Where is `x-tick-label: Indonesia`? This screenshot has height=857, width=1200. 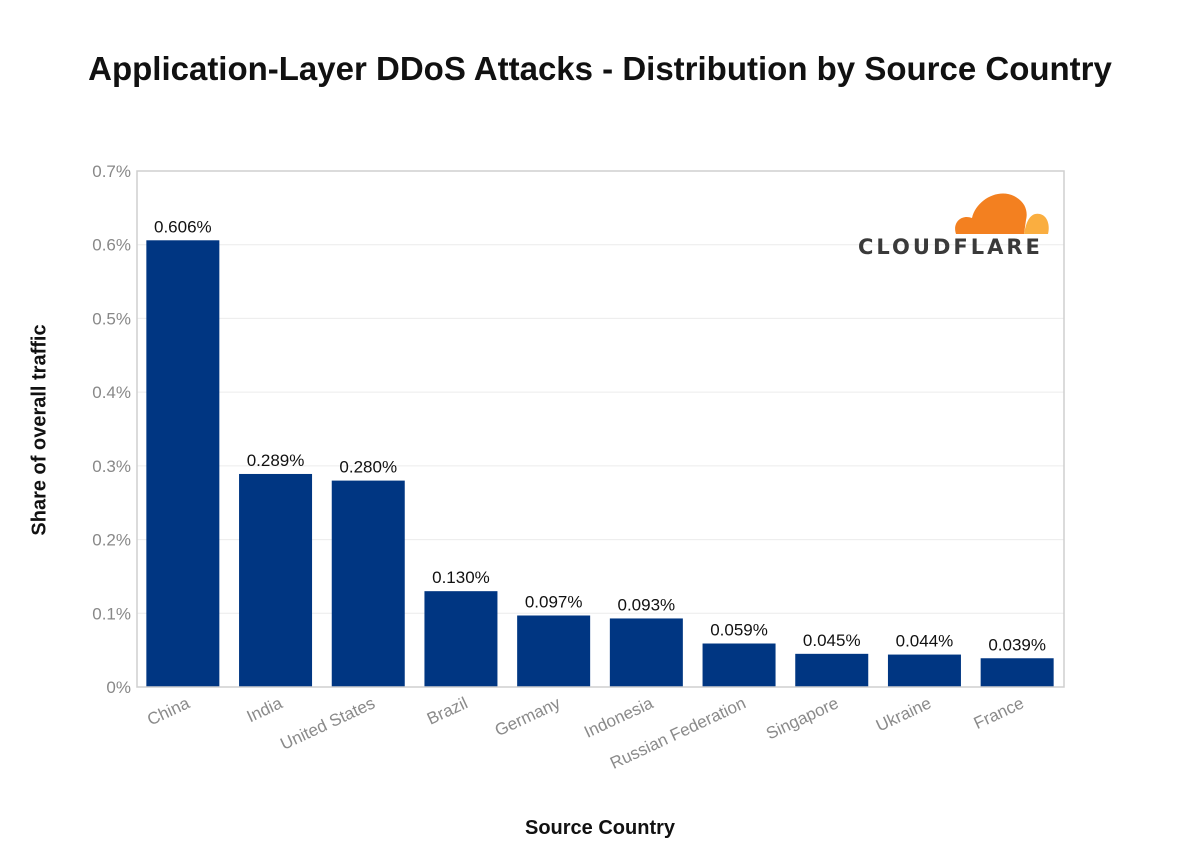 x-tick-label: Indonesia is located at coordinates (618, 717).